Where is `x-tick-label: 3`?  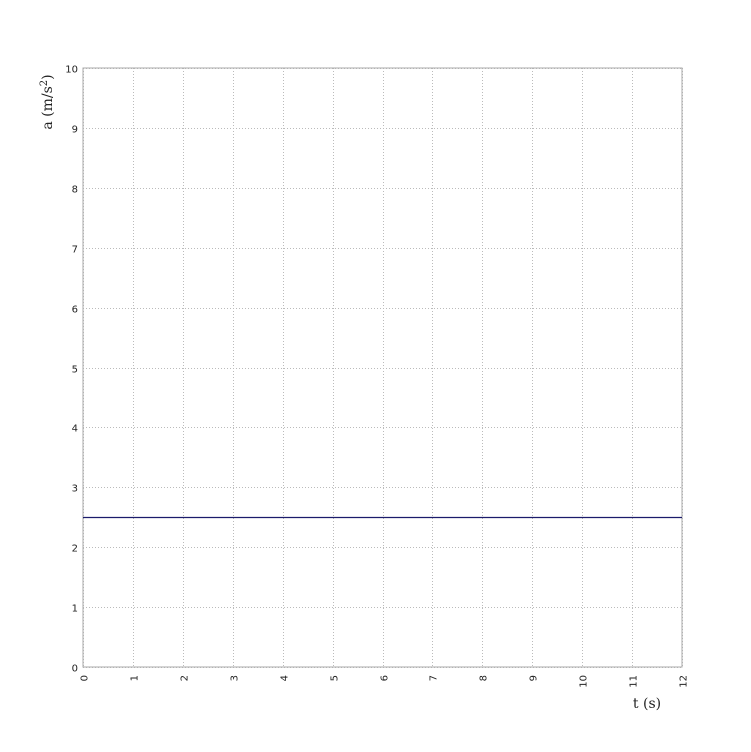 x-tick-label: 3 is located at coordinates (235, 678).